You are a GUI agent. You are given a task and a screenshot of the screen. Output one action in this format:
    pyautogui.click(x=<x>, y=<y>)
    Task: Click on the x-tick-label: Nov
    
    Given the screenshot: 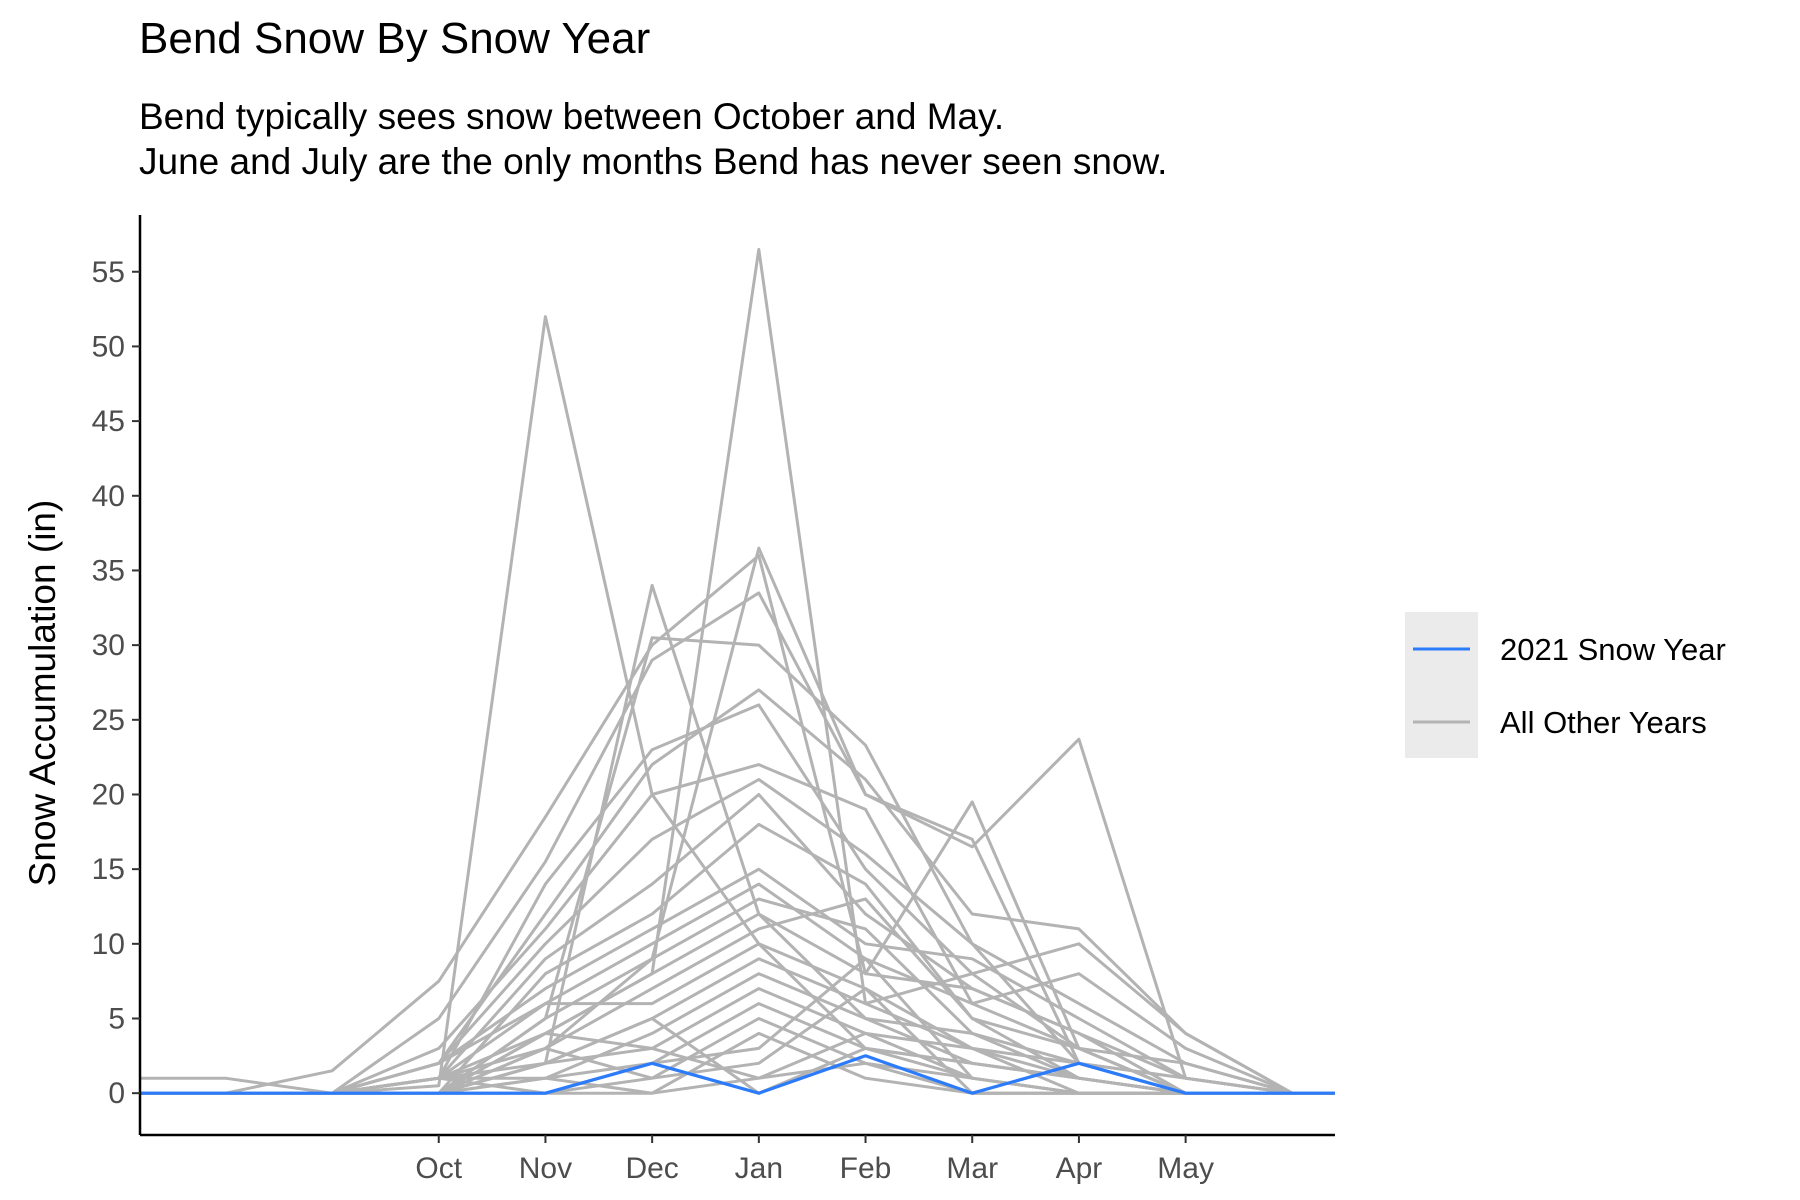 What is the action you would take?
    pyautogui.click(x=545, y=1168)
    